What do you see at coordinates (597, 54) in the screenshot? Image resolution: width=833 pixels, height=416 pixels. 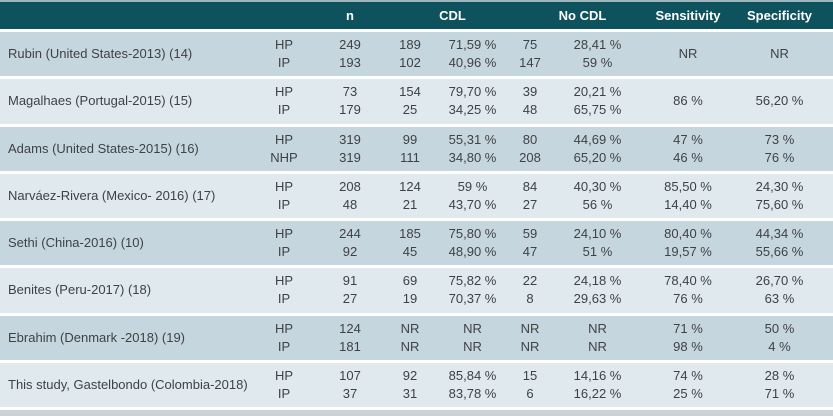 I see `nocdl-percent-cell: 28,41 % 59 %` at bounding box center [597, 54].